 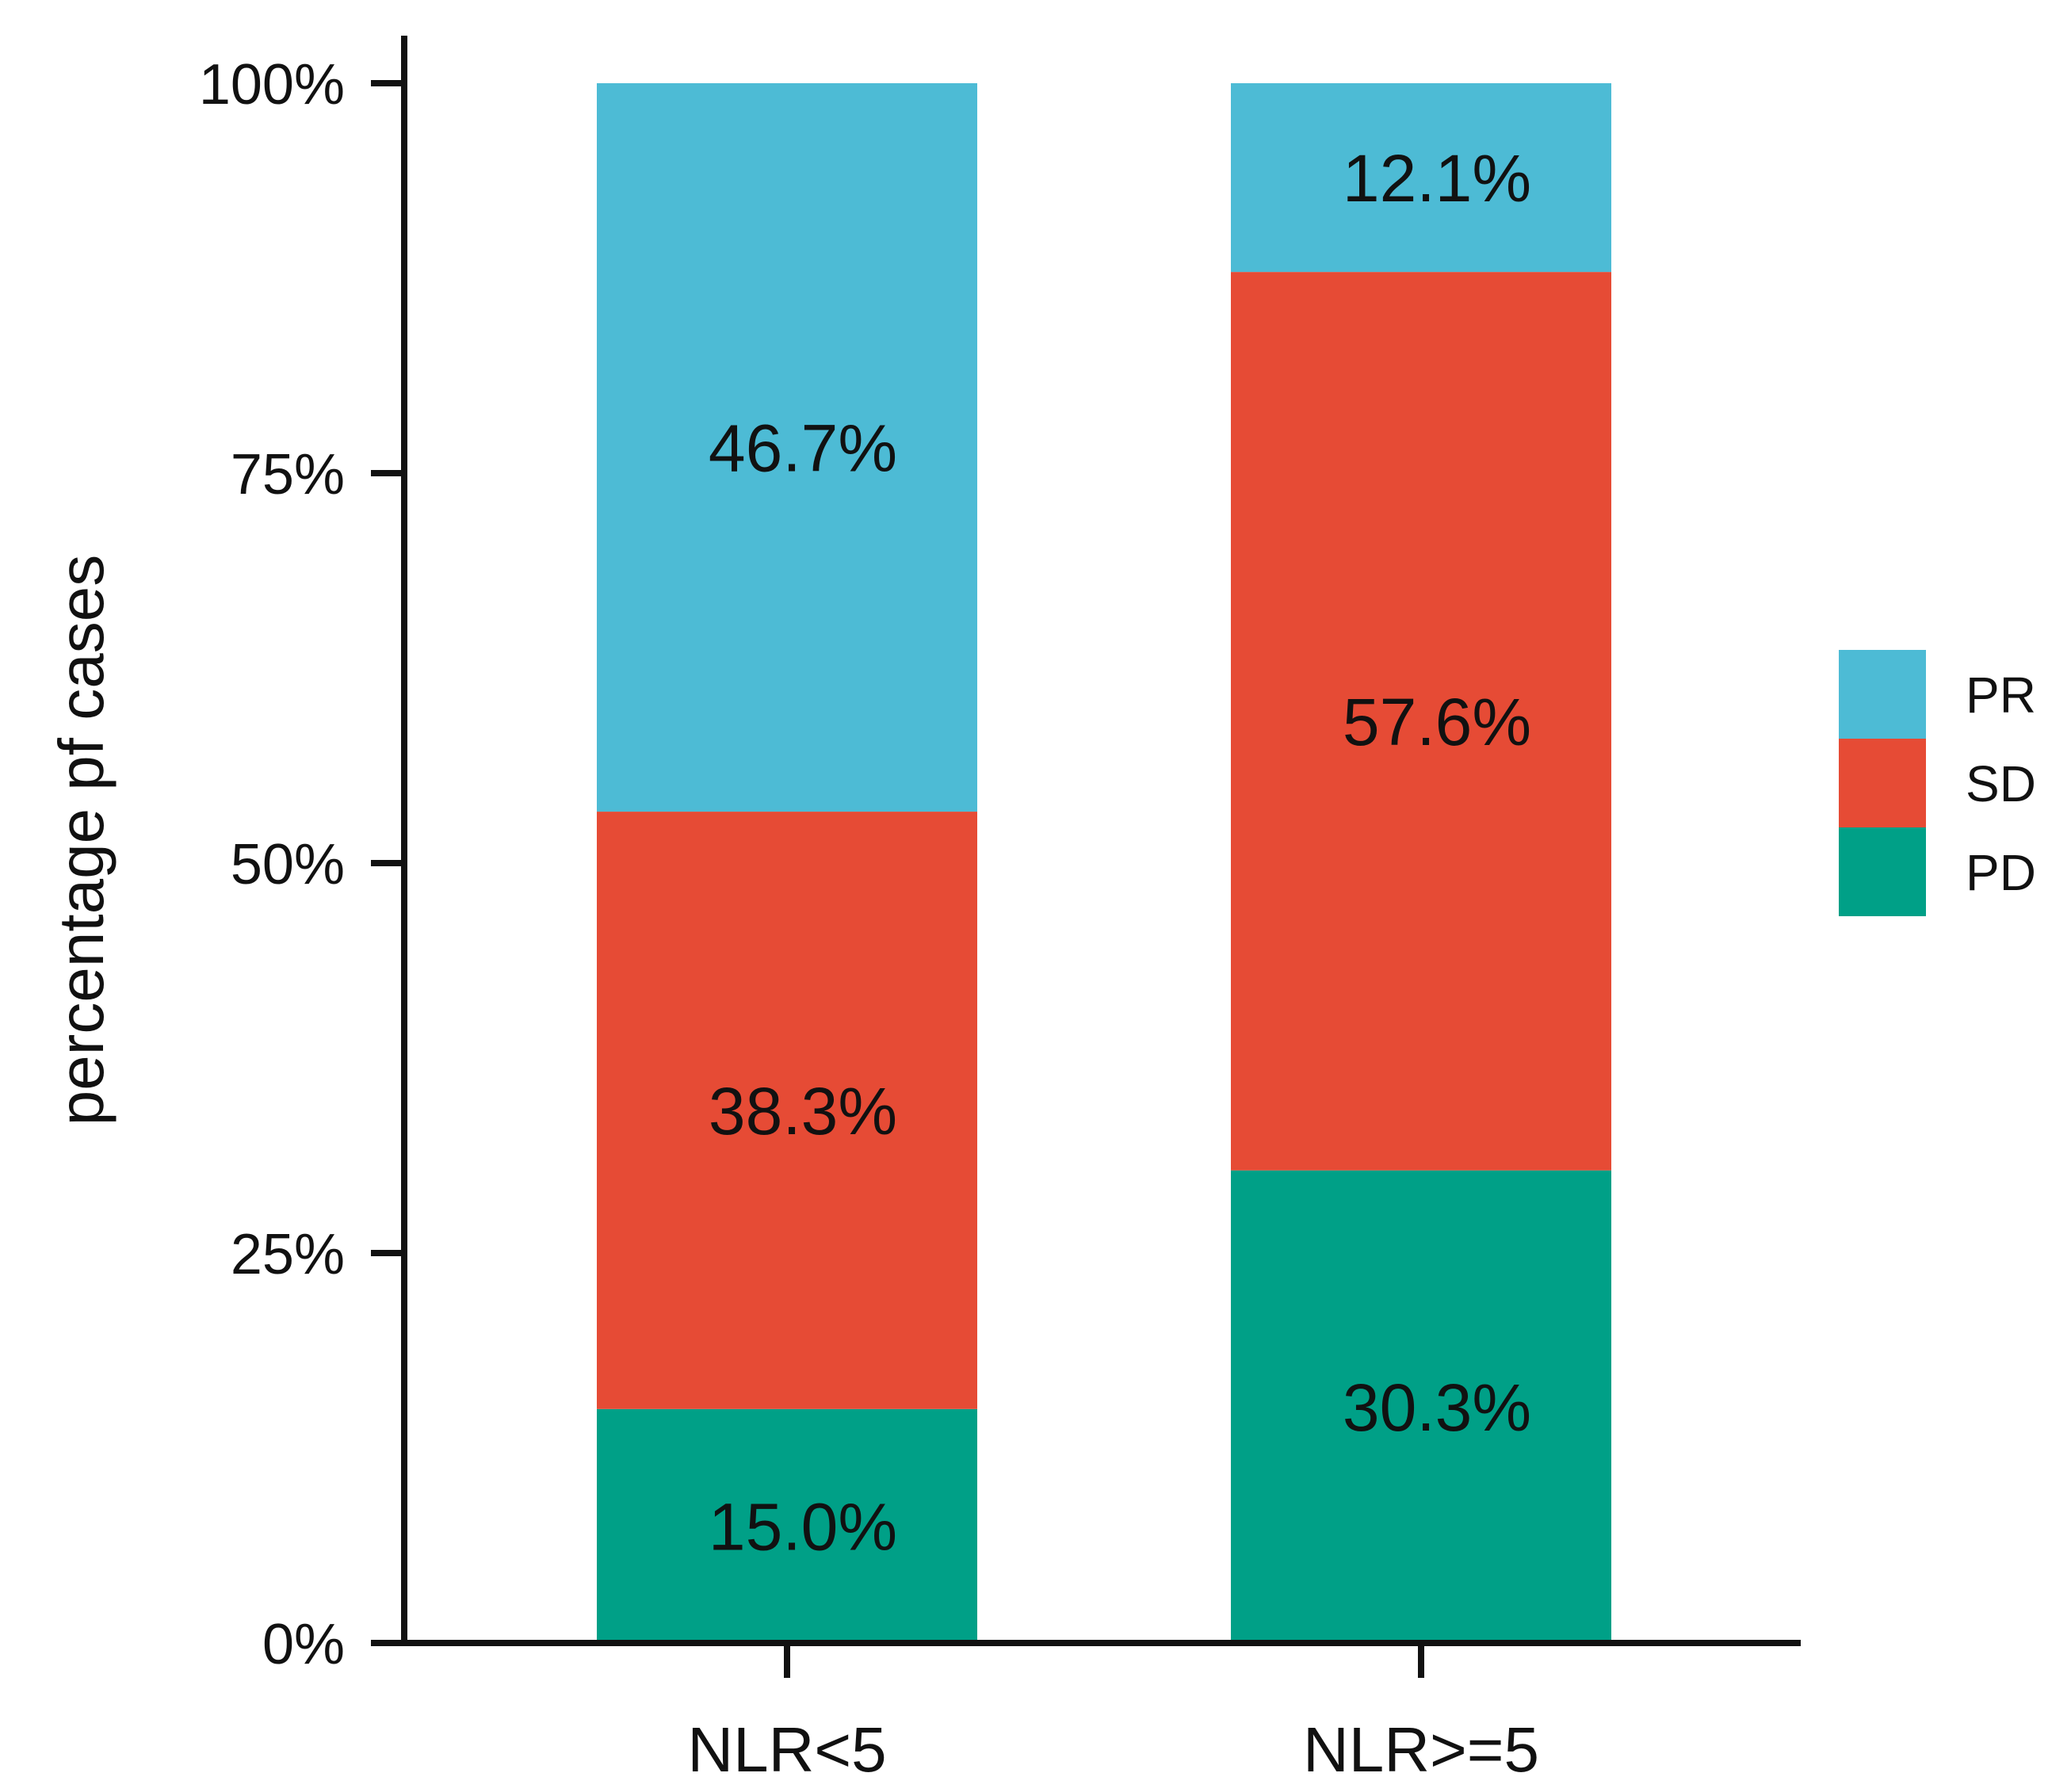 I want to click on y-tick-label: 50%, so click(x=288, y=864).